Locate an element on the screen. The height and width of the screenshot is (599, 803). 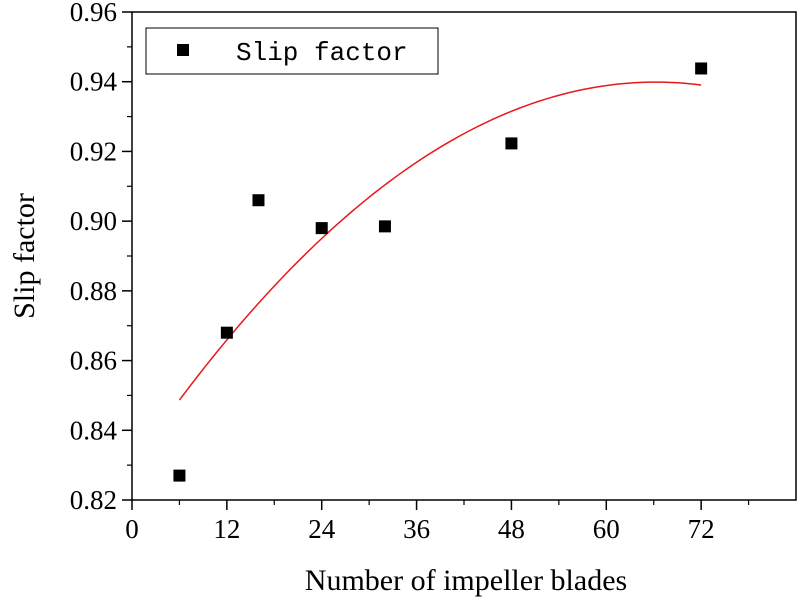
x-tick-label: 12 is located at coordinates (226, 529).